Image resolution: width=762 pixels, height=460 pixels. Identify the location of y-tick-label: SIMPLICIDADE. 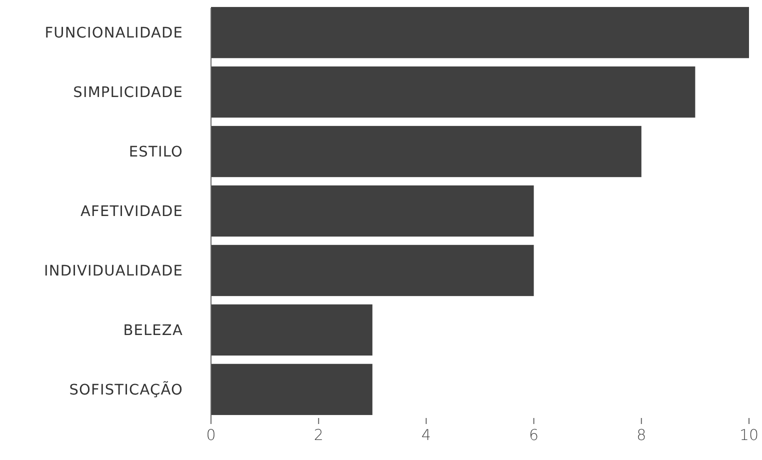
(128, 93).